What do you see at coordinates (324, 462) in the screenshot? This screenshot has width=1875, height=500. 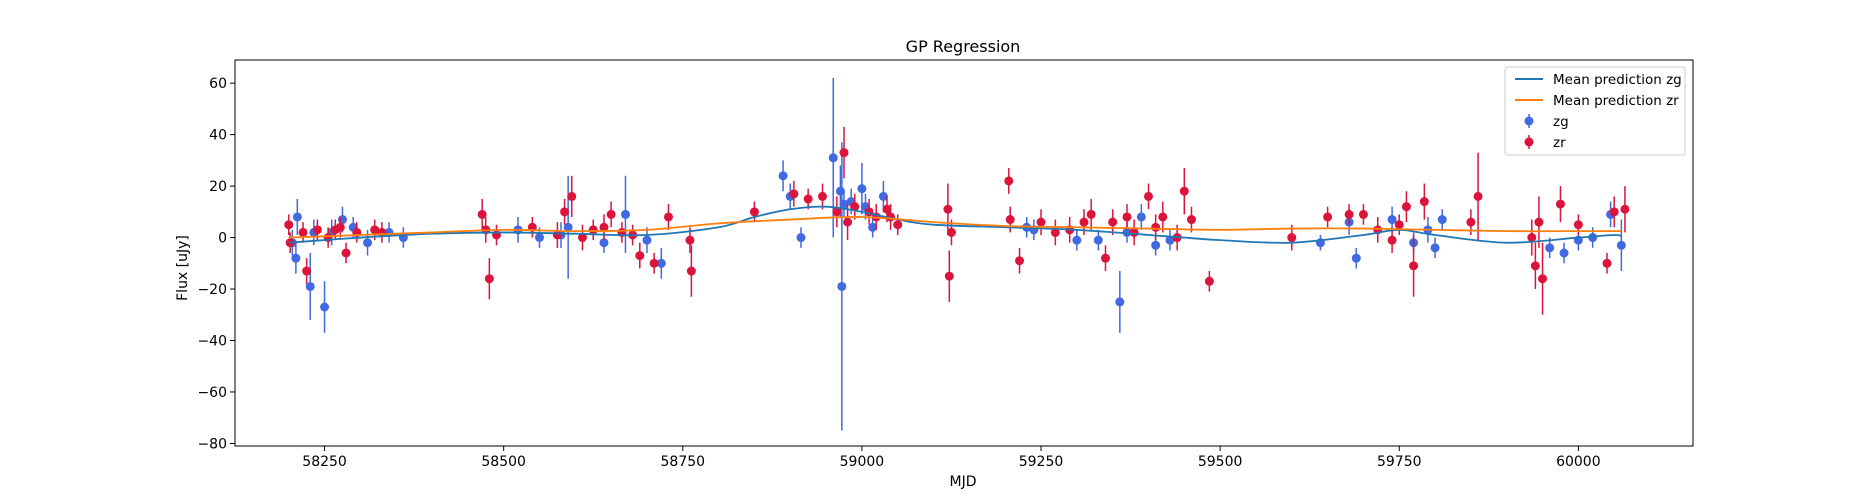 I see `x-tick-label: 58250` at bounding box center [324, 462].